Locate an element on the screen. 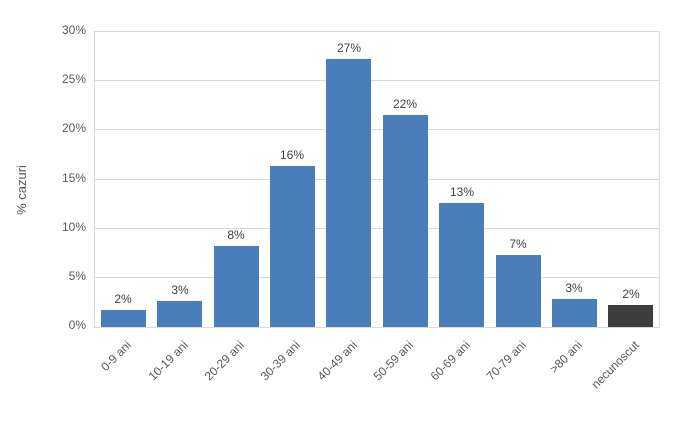  y-axis-title-text: % cazuri is located at coordinates (21, 190).